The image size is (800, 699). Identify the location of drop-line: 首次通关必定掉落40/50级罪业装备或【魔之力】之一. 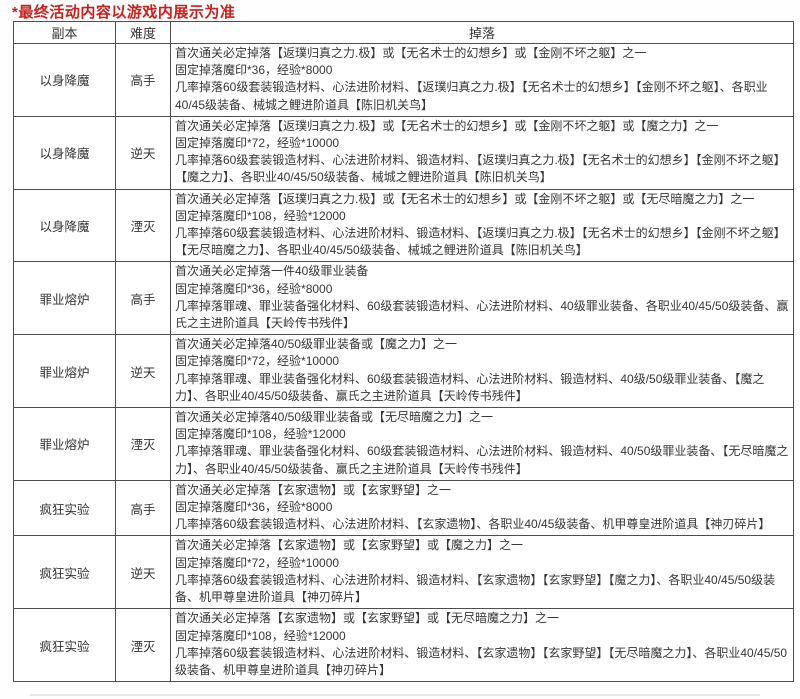
(316, 344).